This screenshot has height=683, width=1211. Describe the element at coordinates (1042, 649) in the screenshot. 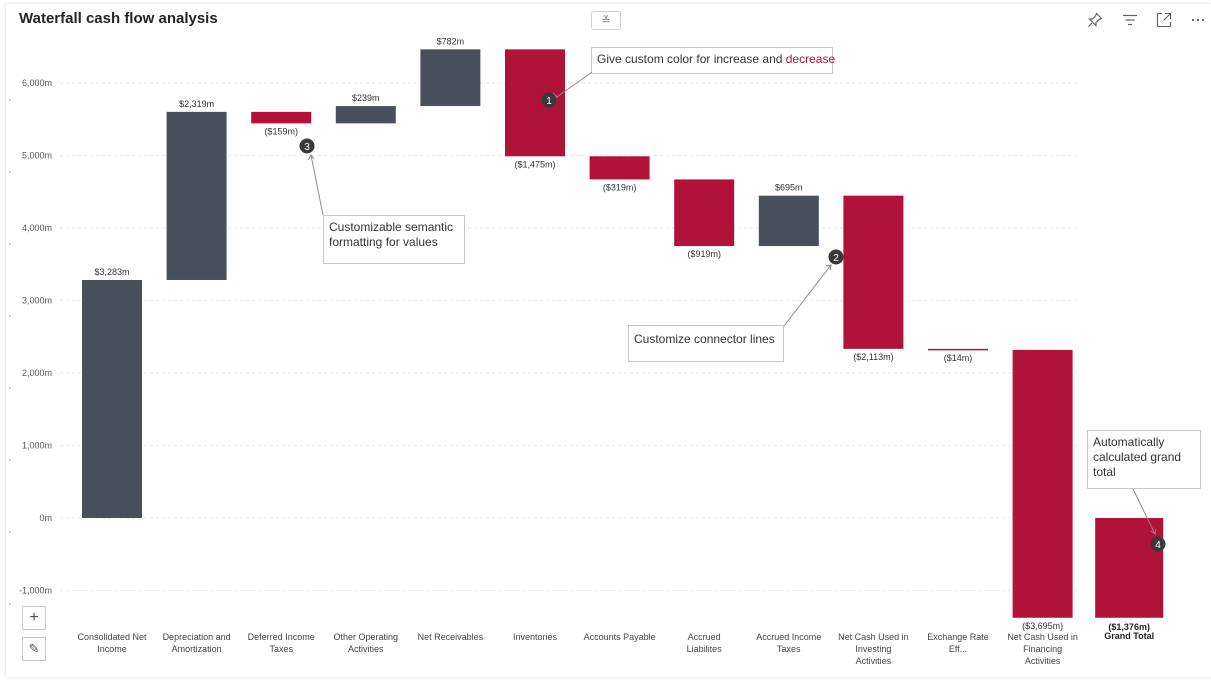

I see `x-category-label: Net Cash Used in Financing Activities` at that location.